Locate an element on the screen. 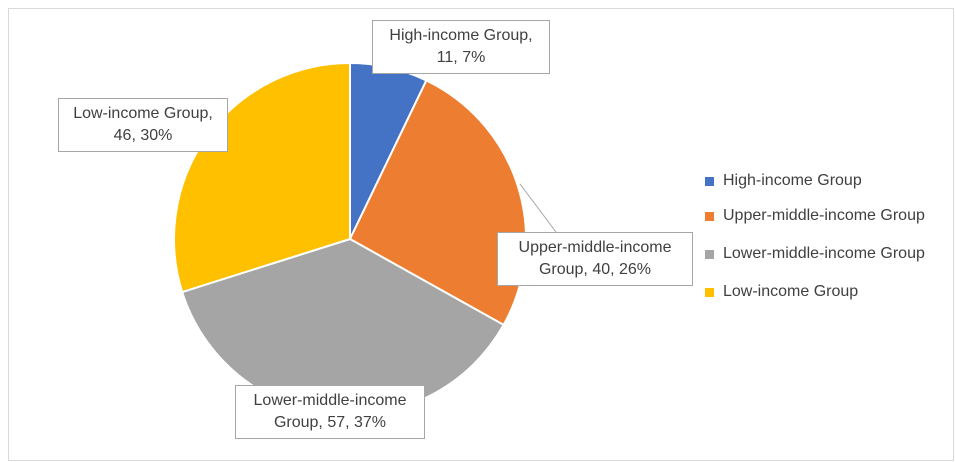 The width and height of the screenshot is (955, 462). leader-line is located at coordinates (538, 208).